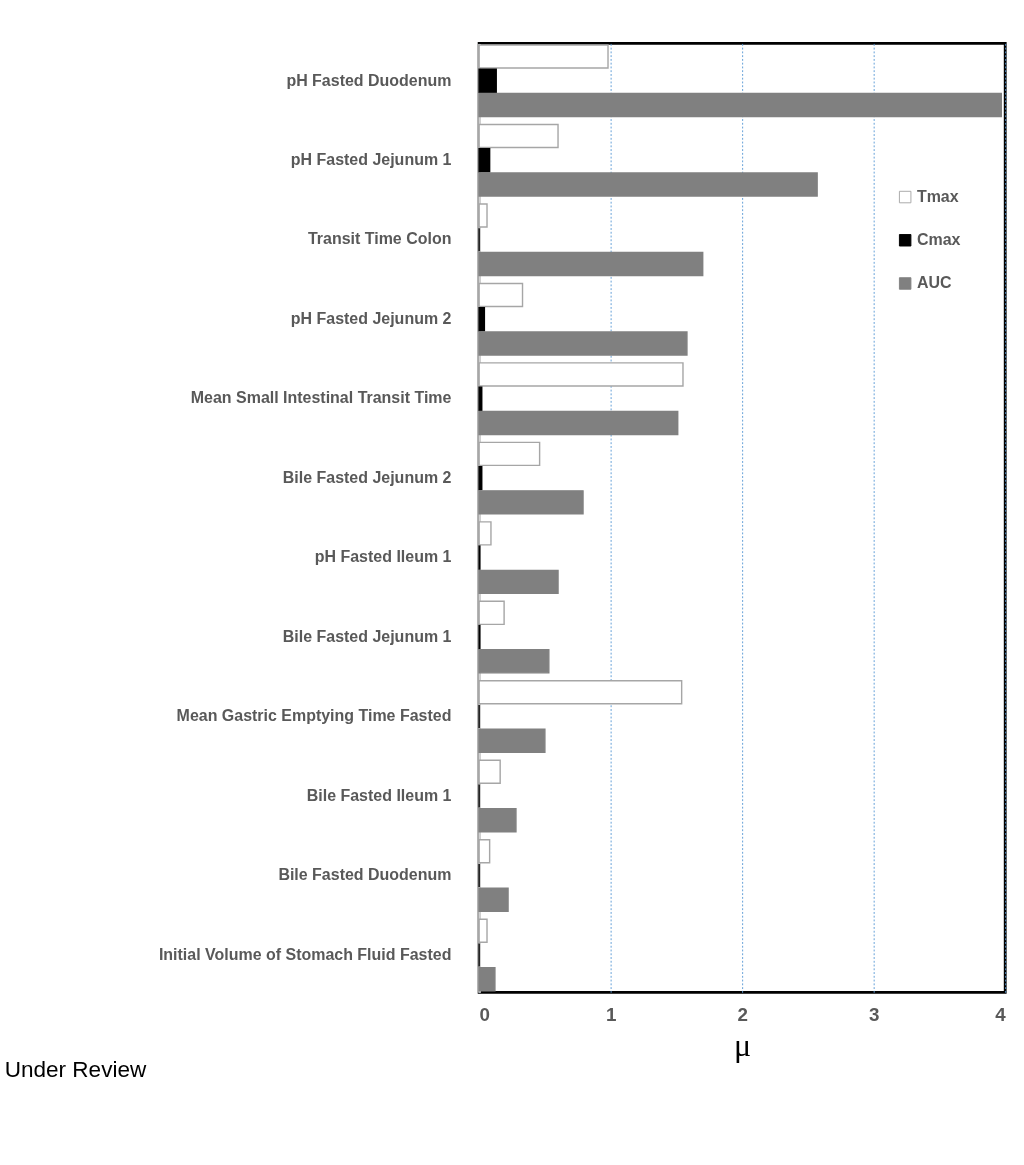  What do you see at coordinates (367, 477) in the screenshot?
I see `y-tick-label: Bile Fasted Jejunum 2` at bounding box center [367, 477].